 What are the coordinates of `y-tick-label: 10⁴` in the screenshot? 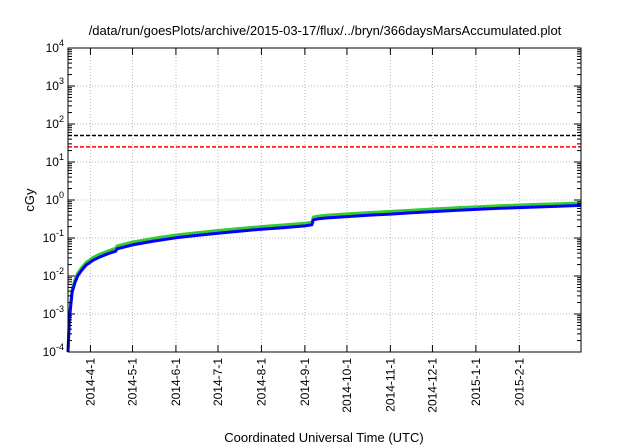 It's located at (55, 46).